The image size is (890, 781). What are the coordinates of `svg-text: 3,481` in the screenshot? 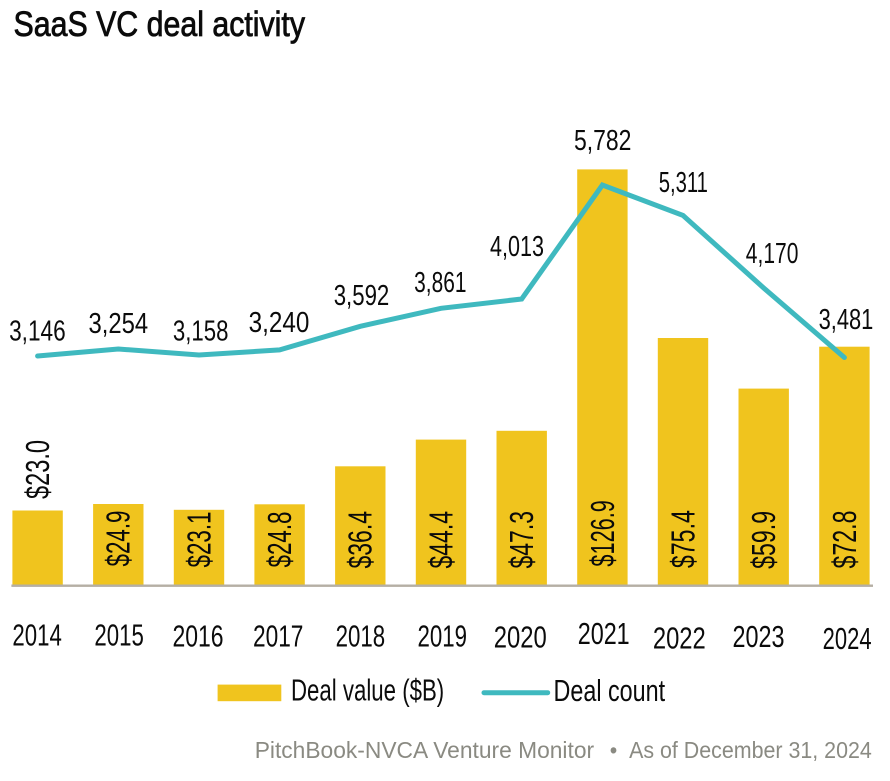 It's located at (846, 320).